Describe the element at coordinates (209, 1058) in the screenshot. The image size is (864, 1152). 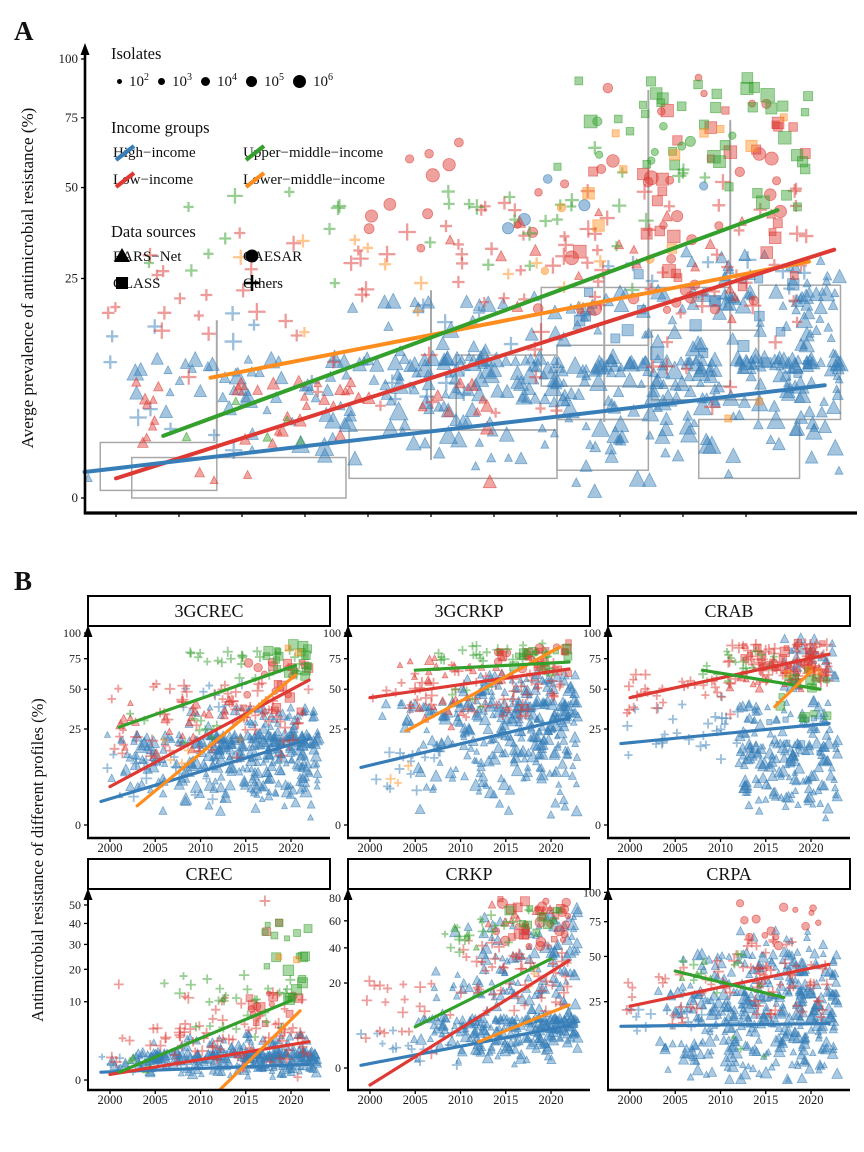
I see `trend-line-red` at that location.